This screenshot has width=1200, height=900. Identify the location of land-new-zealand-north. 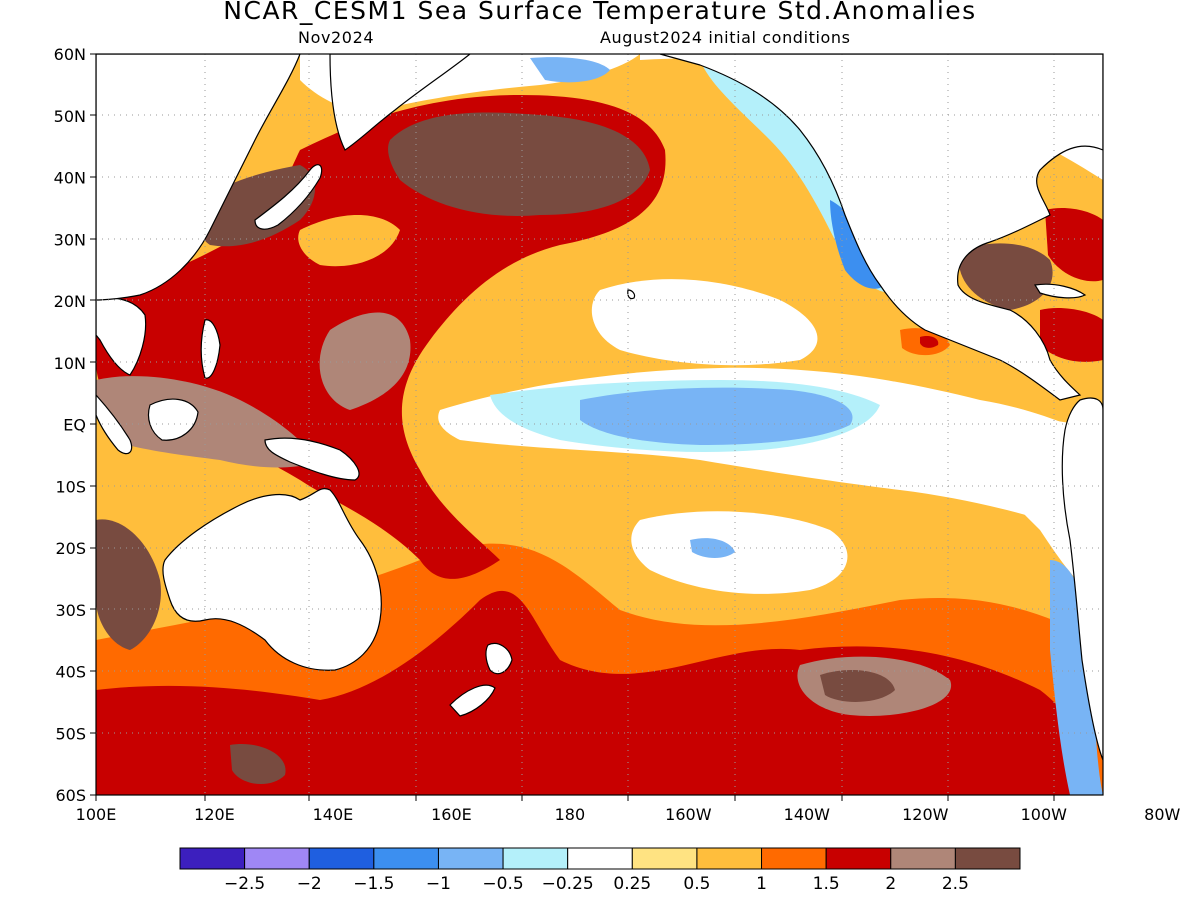
(499, 658).